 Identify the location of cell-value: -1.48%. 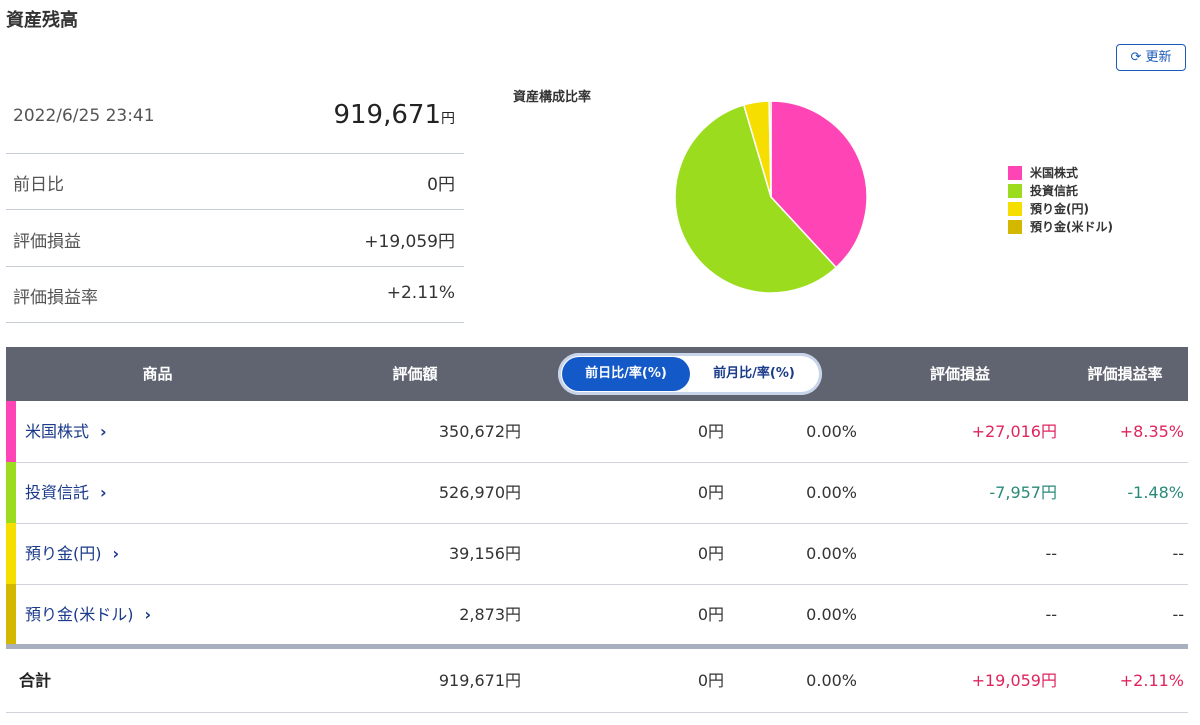
(1155, 492).